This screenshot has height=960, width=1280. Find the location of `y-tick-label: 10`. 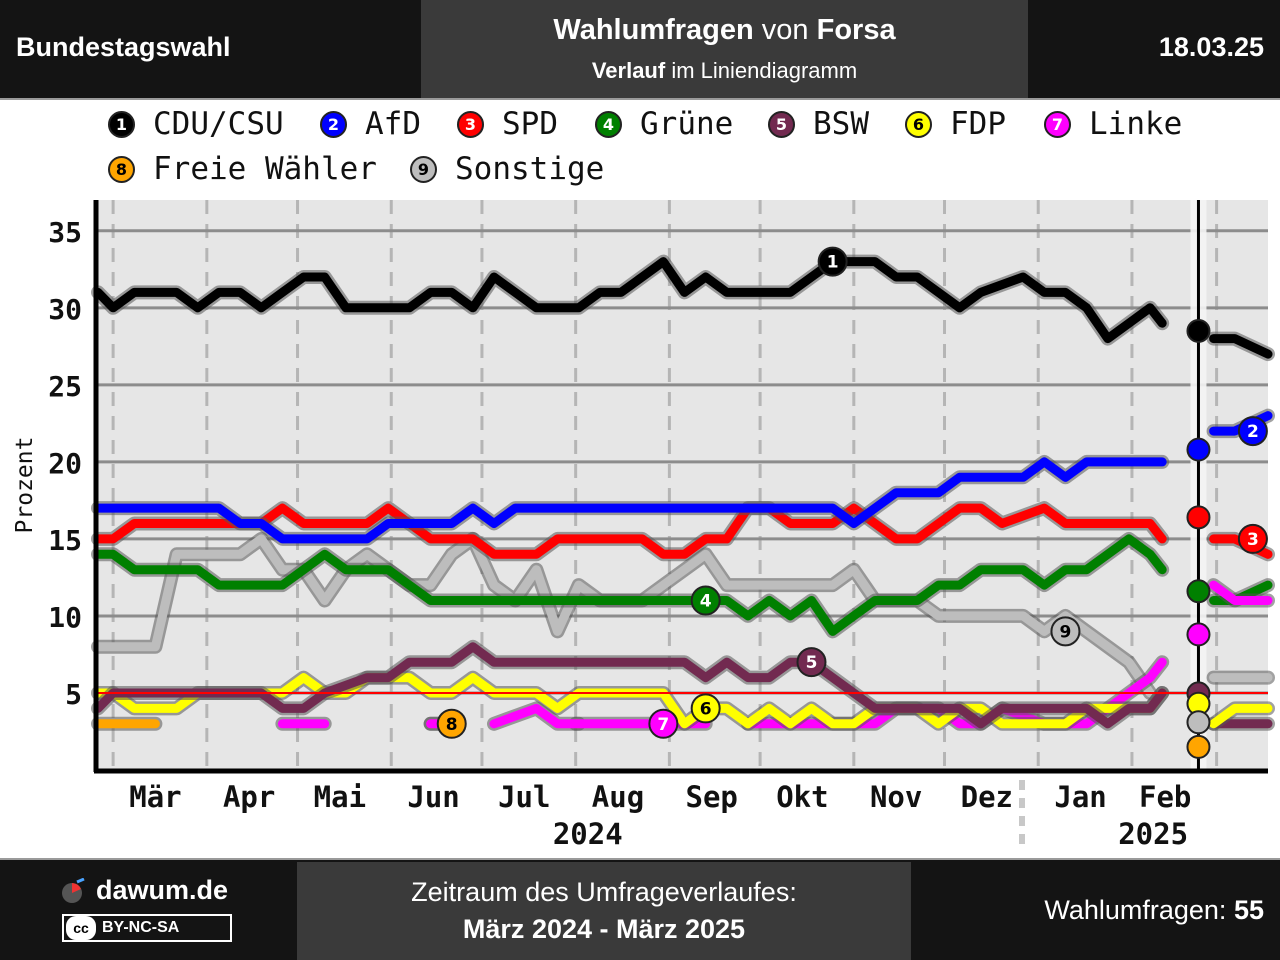

y-tick-label: 10 is located at coordinates (65, 617).